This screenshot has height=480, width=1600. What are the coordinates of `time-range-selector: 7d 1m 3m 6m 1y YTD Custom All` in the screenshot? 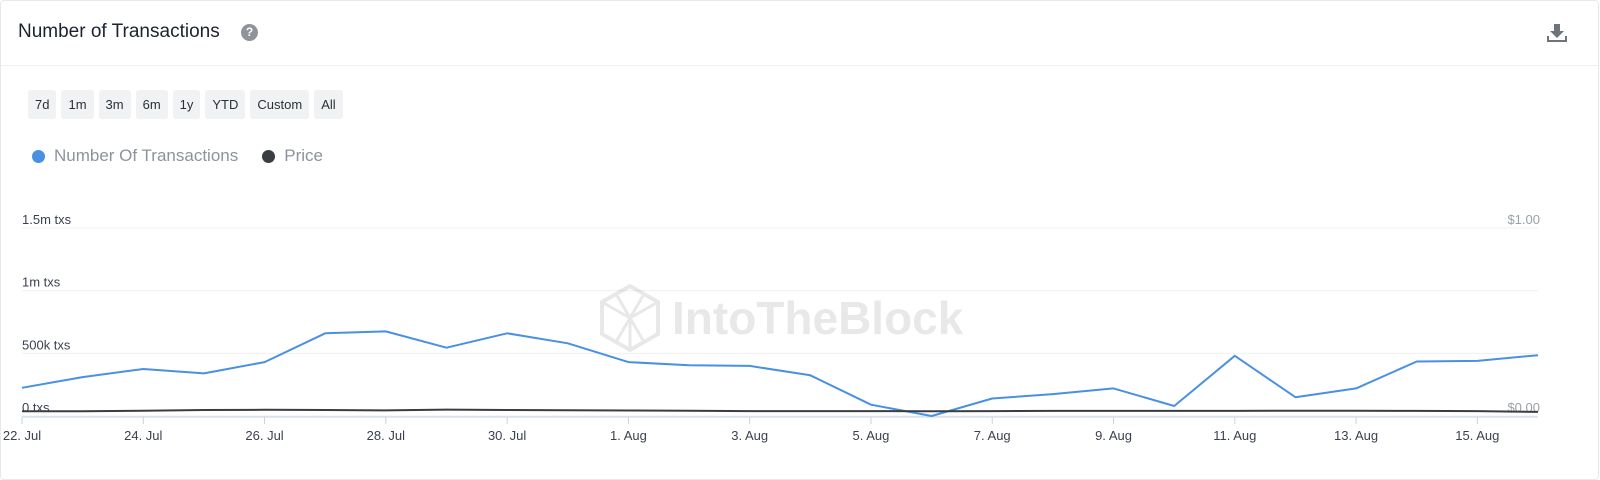 It's located at (185, 104).